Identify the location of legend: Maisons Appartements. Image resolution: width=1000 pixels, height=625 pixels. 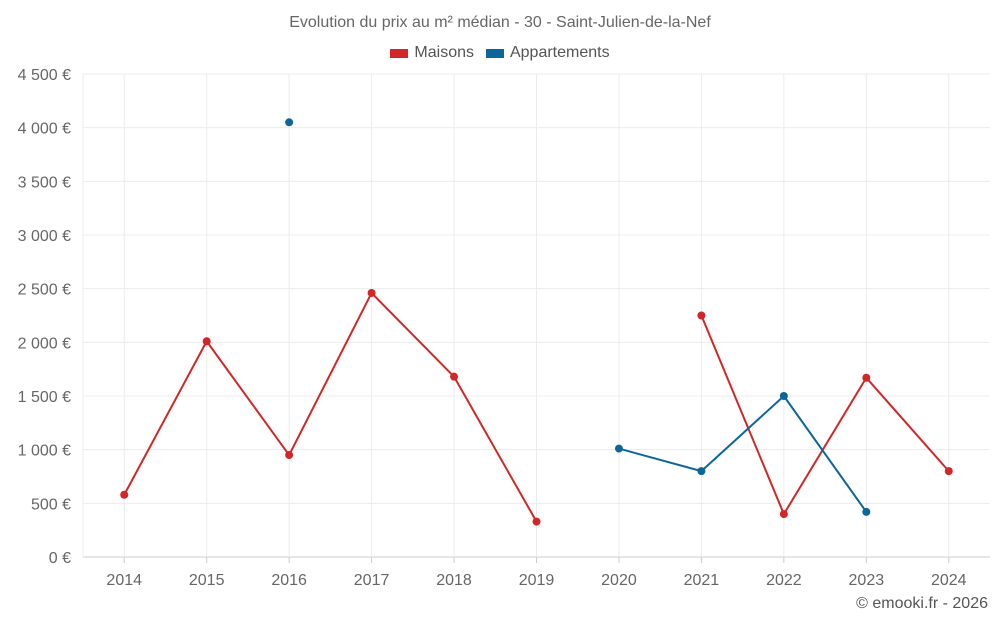
(500, 53).